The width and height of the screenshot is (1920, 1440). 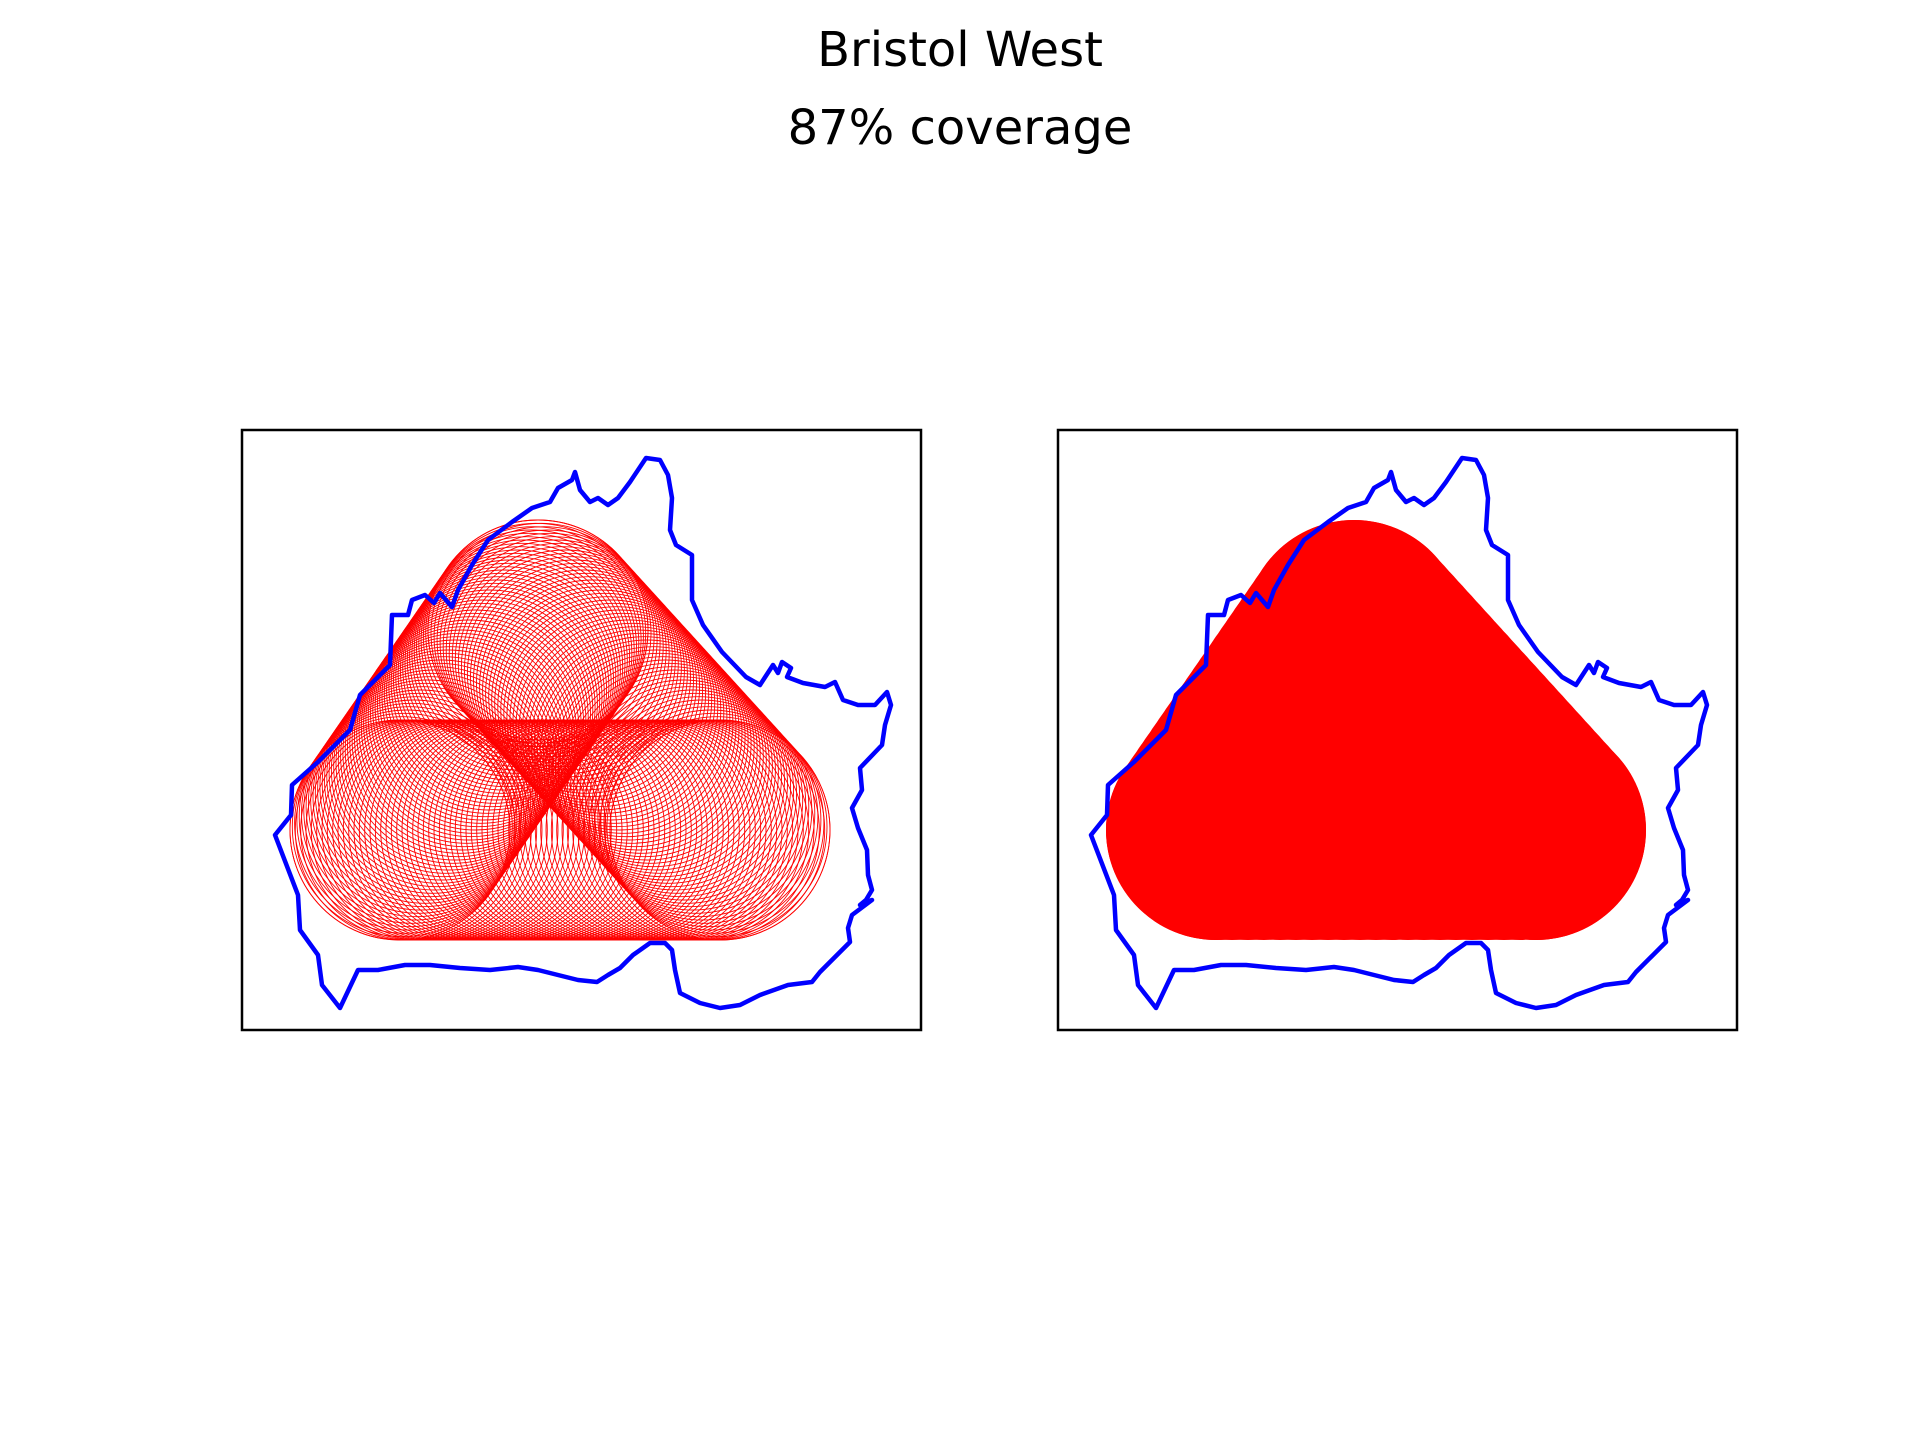 I want to click on figure-title: Bristol West, so click(x=960, y=50).